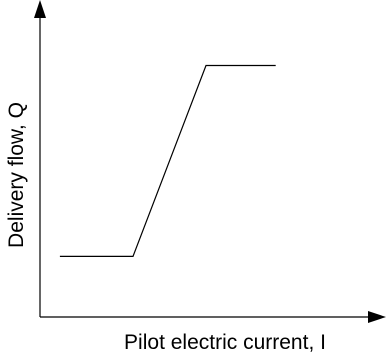 This screenshot has height=354, width=387. Describe the element at coordinates (225, 342) in the screenshot. I see `x-axis-label: Pilot electric current, I` at that location.